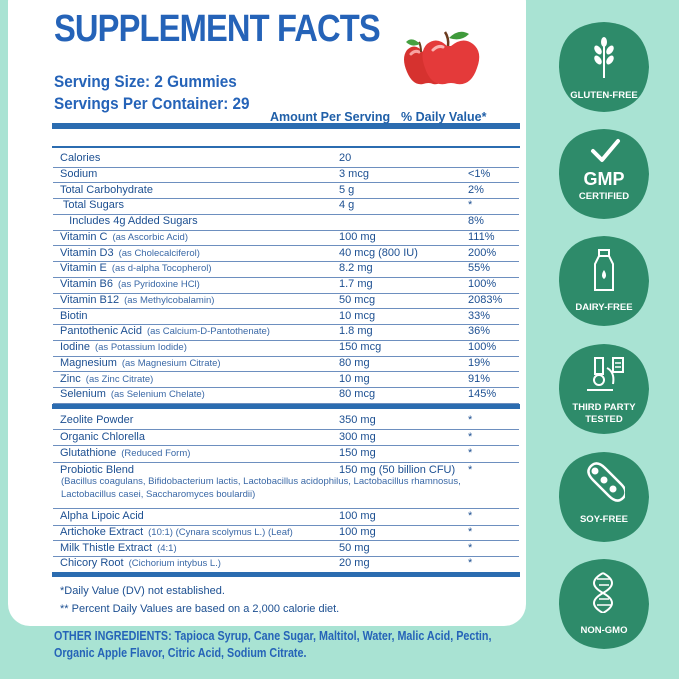 Image resolution: width=679 pixels, height=679 pixels. What do you see at coordinates (604, 407) in the screenshot?
I see `badge-label: THIRD PARTY` at bounding box center [604, 407].